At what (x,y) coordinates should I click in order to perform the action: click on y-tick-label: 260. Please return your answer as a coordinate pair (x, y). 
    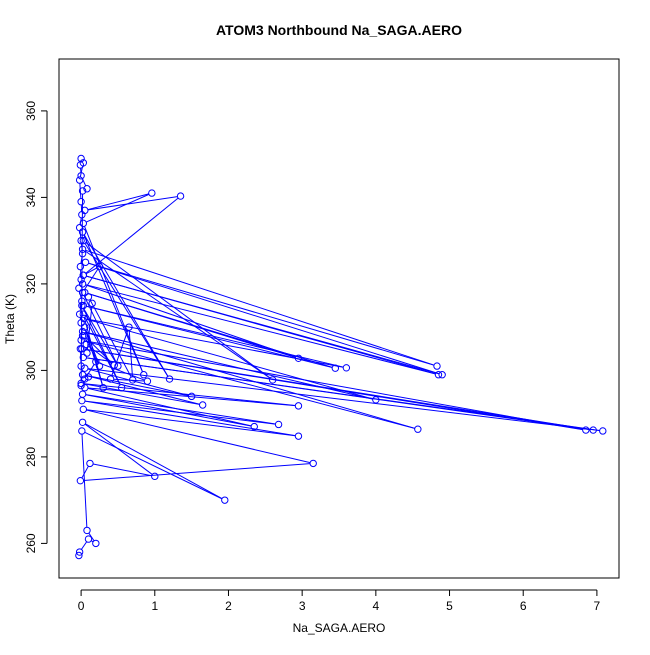
    Looking at the image, I should click on (31, 543).